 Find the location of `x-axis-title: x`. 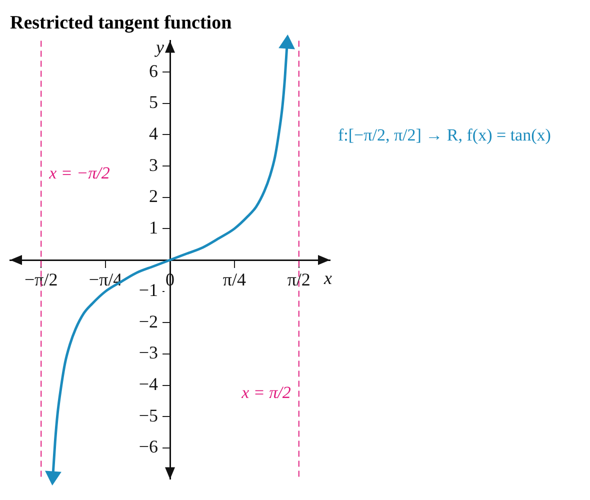

x-axis-title: x is located at coordinates (327, 278).